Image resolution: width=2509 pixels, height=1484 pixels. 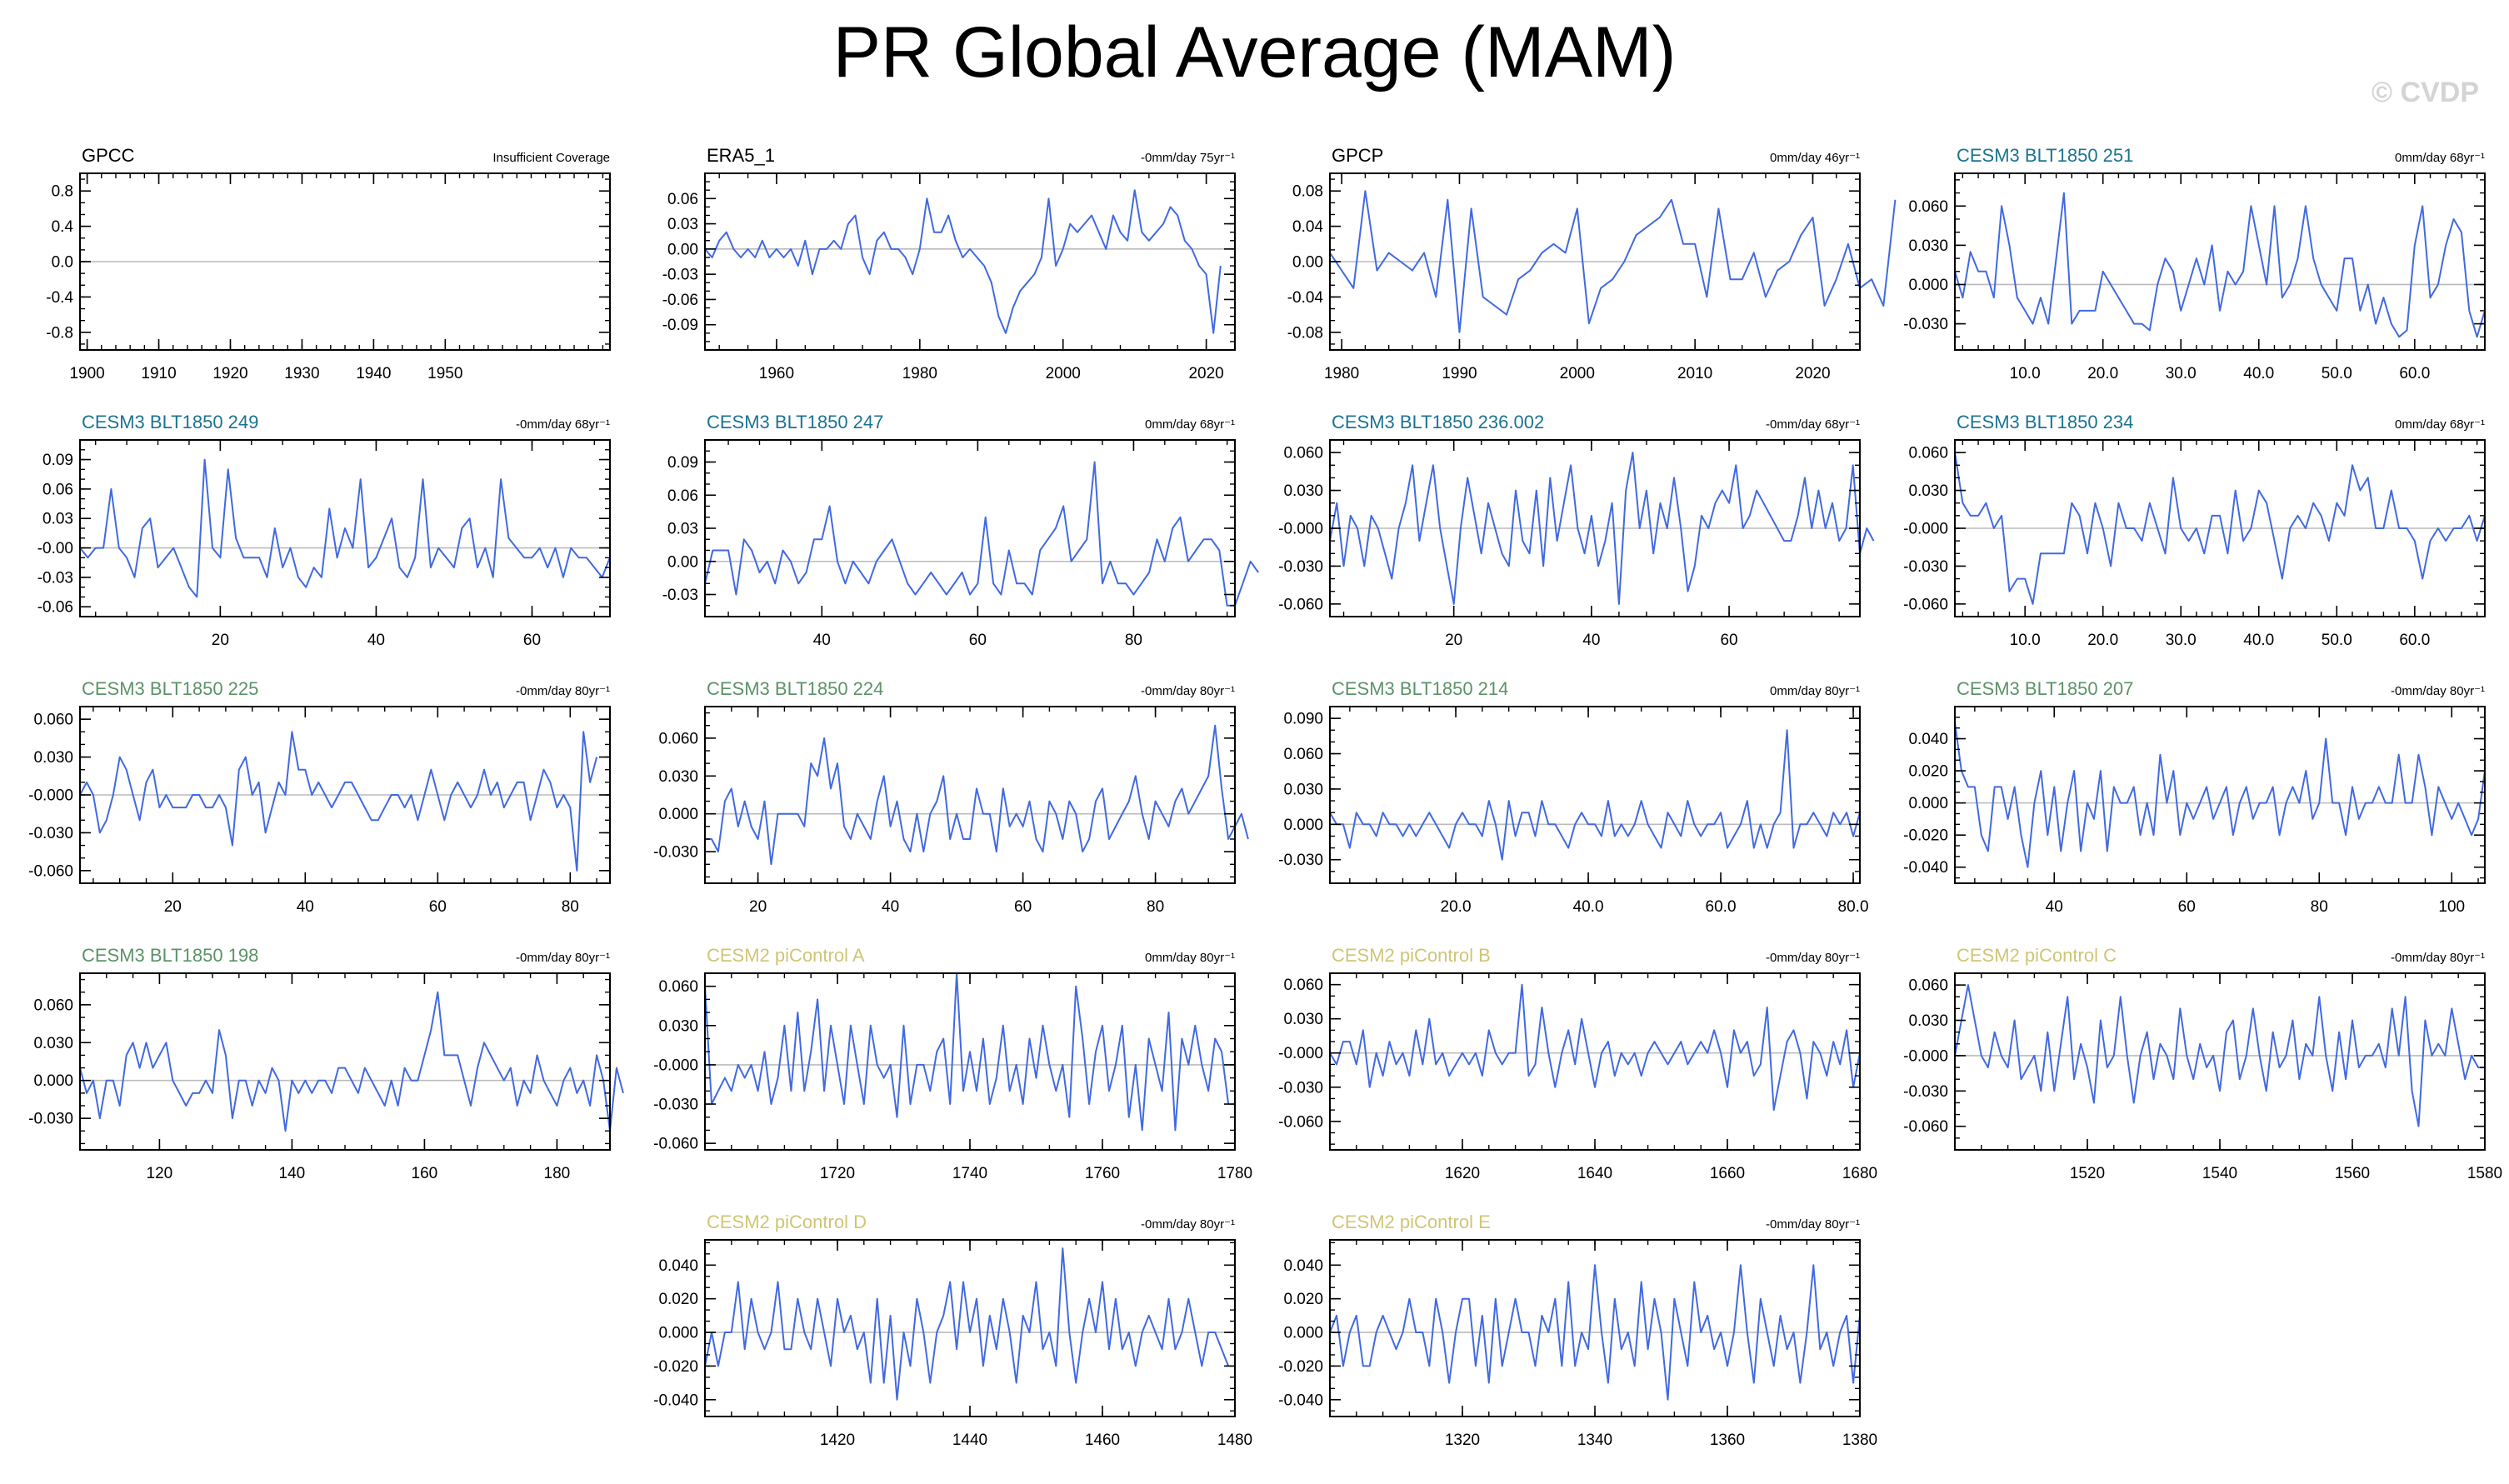 I want to click on panel-title: CESM2 piControl E, so click(x=1411, y=1222).